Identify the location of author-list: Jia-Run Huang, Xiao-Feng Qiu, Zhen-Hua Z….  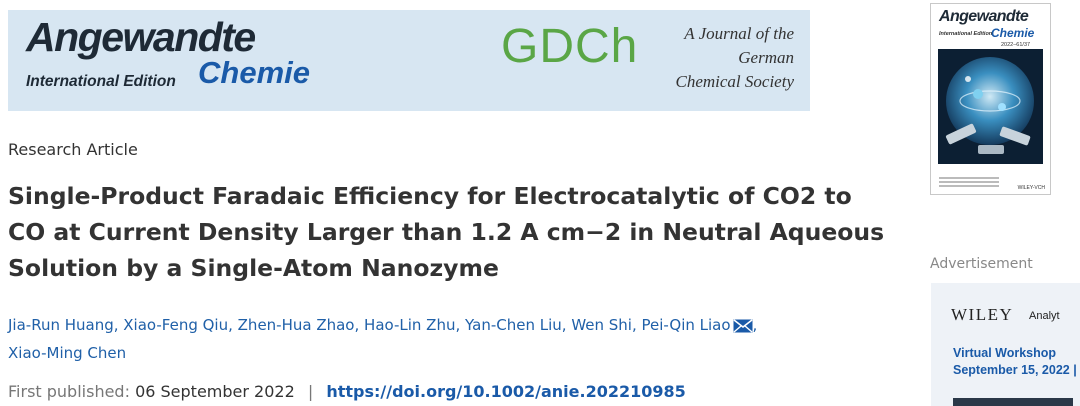
(383, 339).